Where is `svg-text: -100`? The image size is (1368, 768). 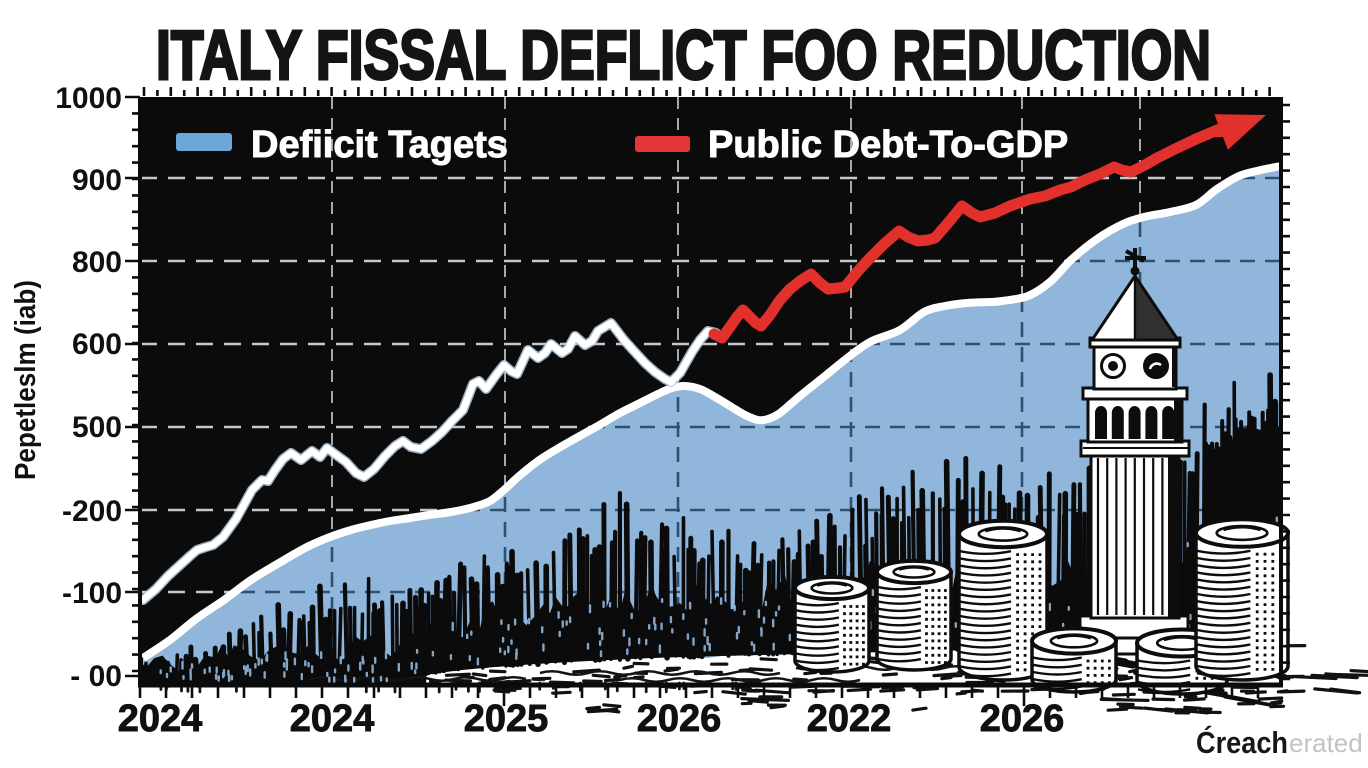 svg-text: -100 is located at coordinates (92, 593).